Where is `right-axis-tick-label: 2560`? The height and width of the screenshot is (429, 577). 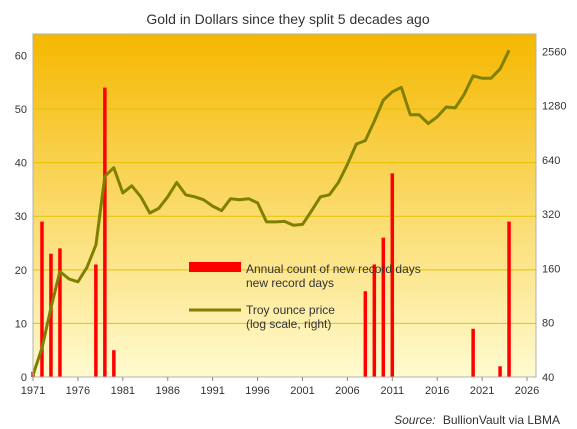
right-axis-tick-label: 2560 is located at coordinates (554, 52).